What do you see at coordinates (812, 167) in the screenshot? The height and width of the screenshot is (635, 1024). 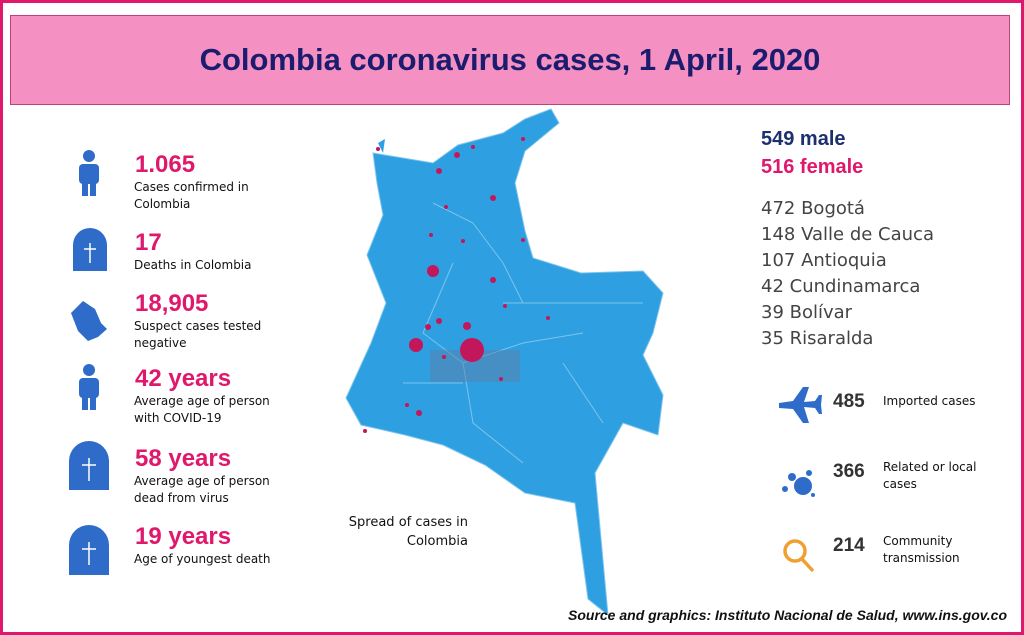 I see `gender-count: 516 female` at bounding box center [812, 167].